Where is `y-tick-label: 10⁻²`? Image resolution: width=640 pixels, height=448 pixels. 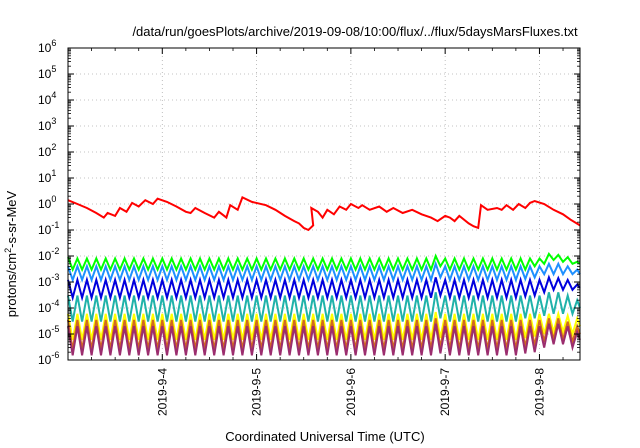
y-tick-label: 10⁻² is located at coordinates (48, 254).